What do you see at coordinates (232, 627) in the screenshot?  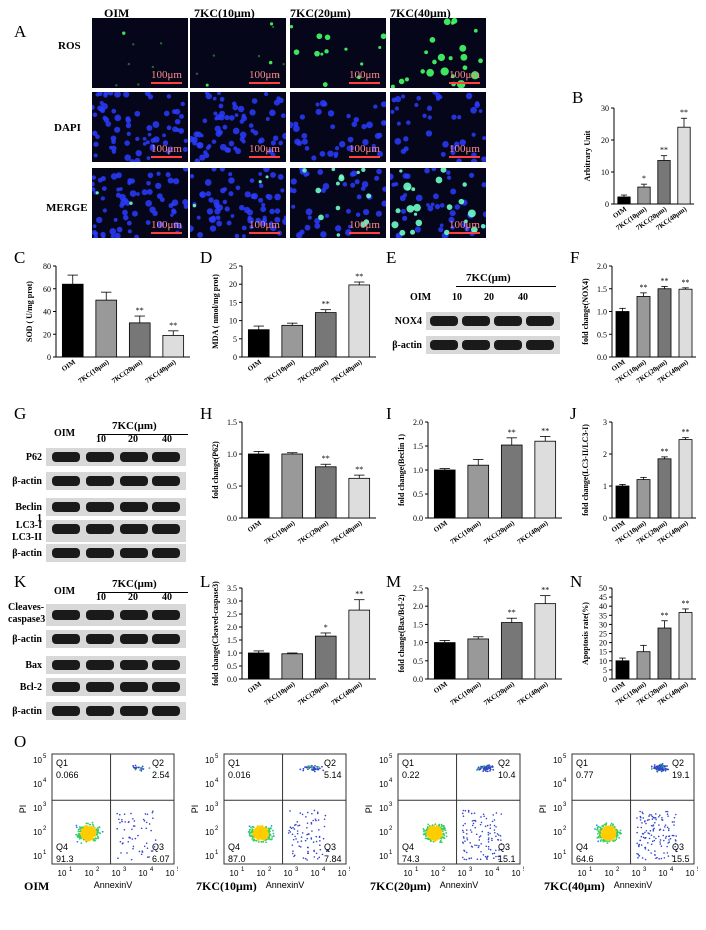 I see `y-tick-label: 2.0` at bounding box center [232, 627].